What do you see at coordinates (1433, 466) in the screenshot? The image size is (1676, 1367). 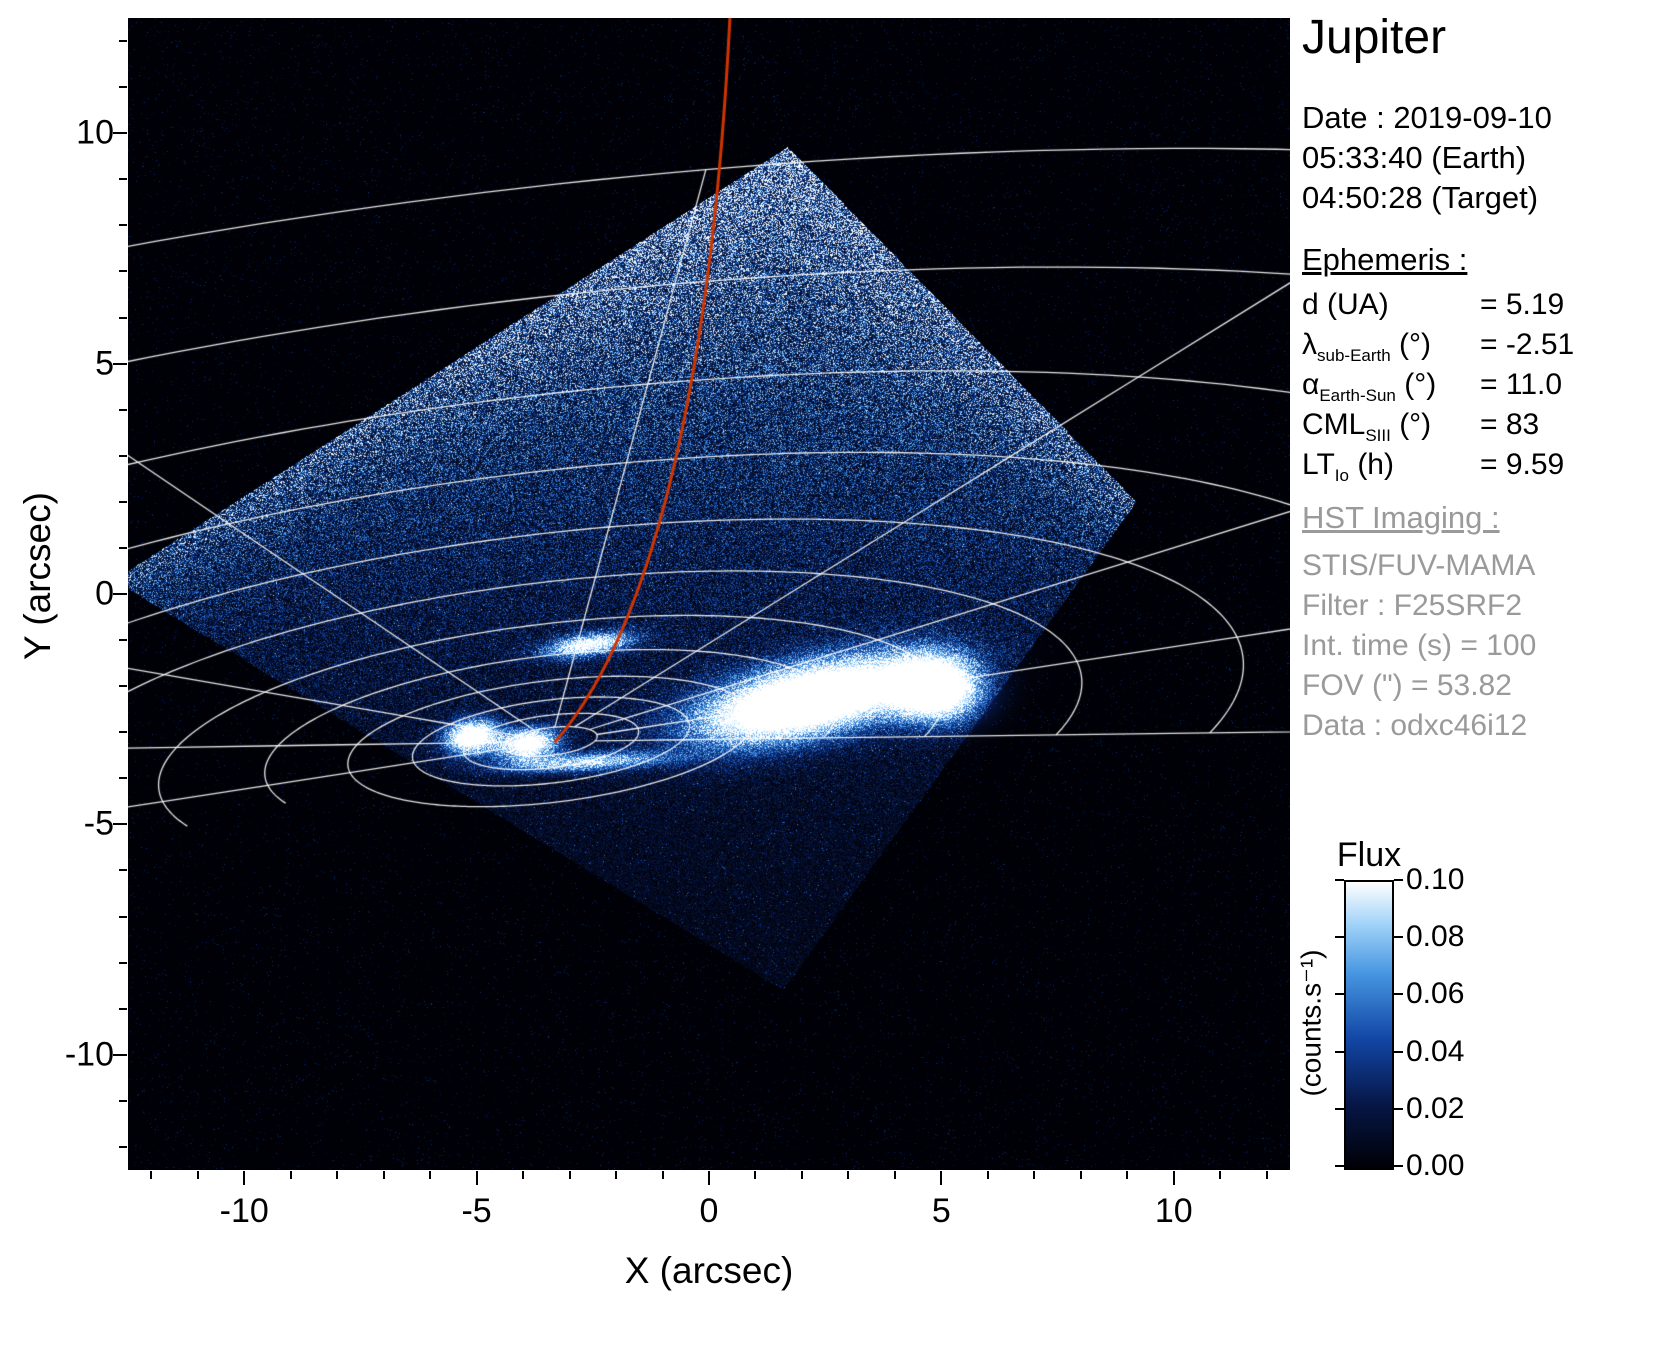 I see `ephemeris-row: LTIo (h) = 9.59` at bounding box center [1433, 466].